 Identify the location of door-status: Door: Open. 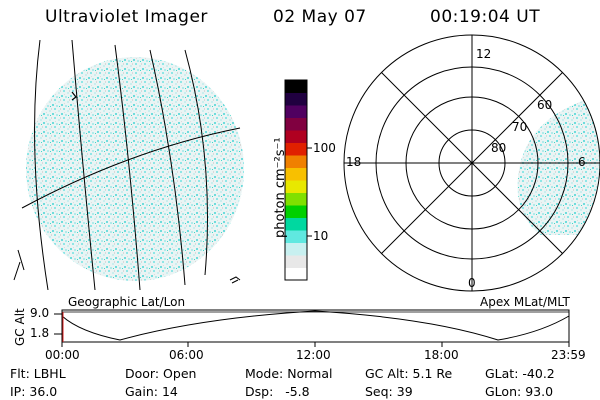
(161, 373).